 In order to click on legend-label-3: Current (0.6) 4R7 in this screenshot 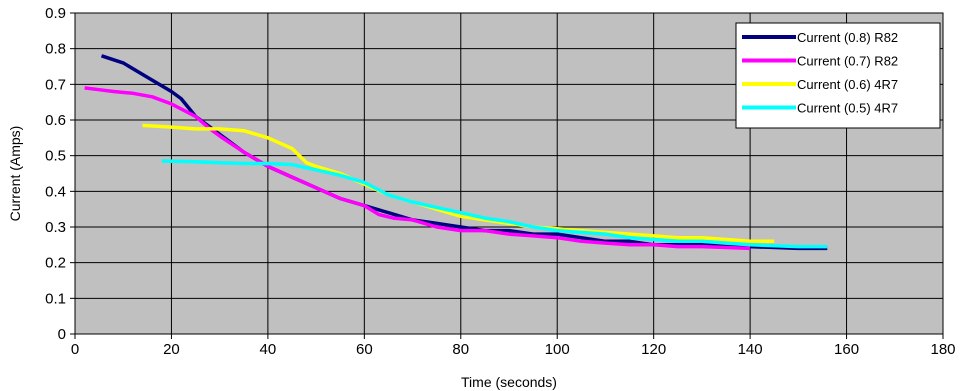, I will do `click(847, 84)`.